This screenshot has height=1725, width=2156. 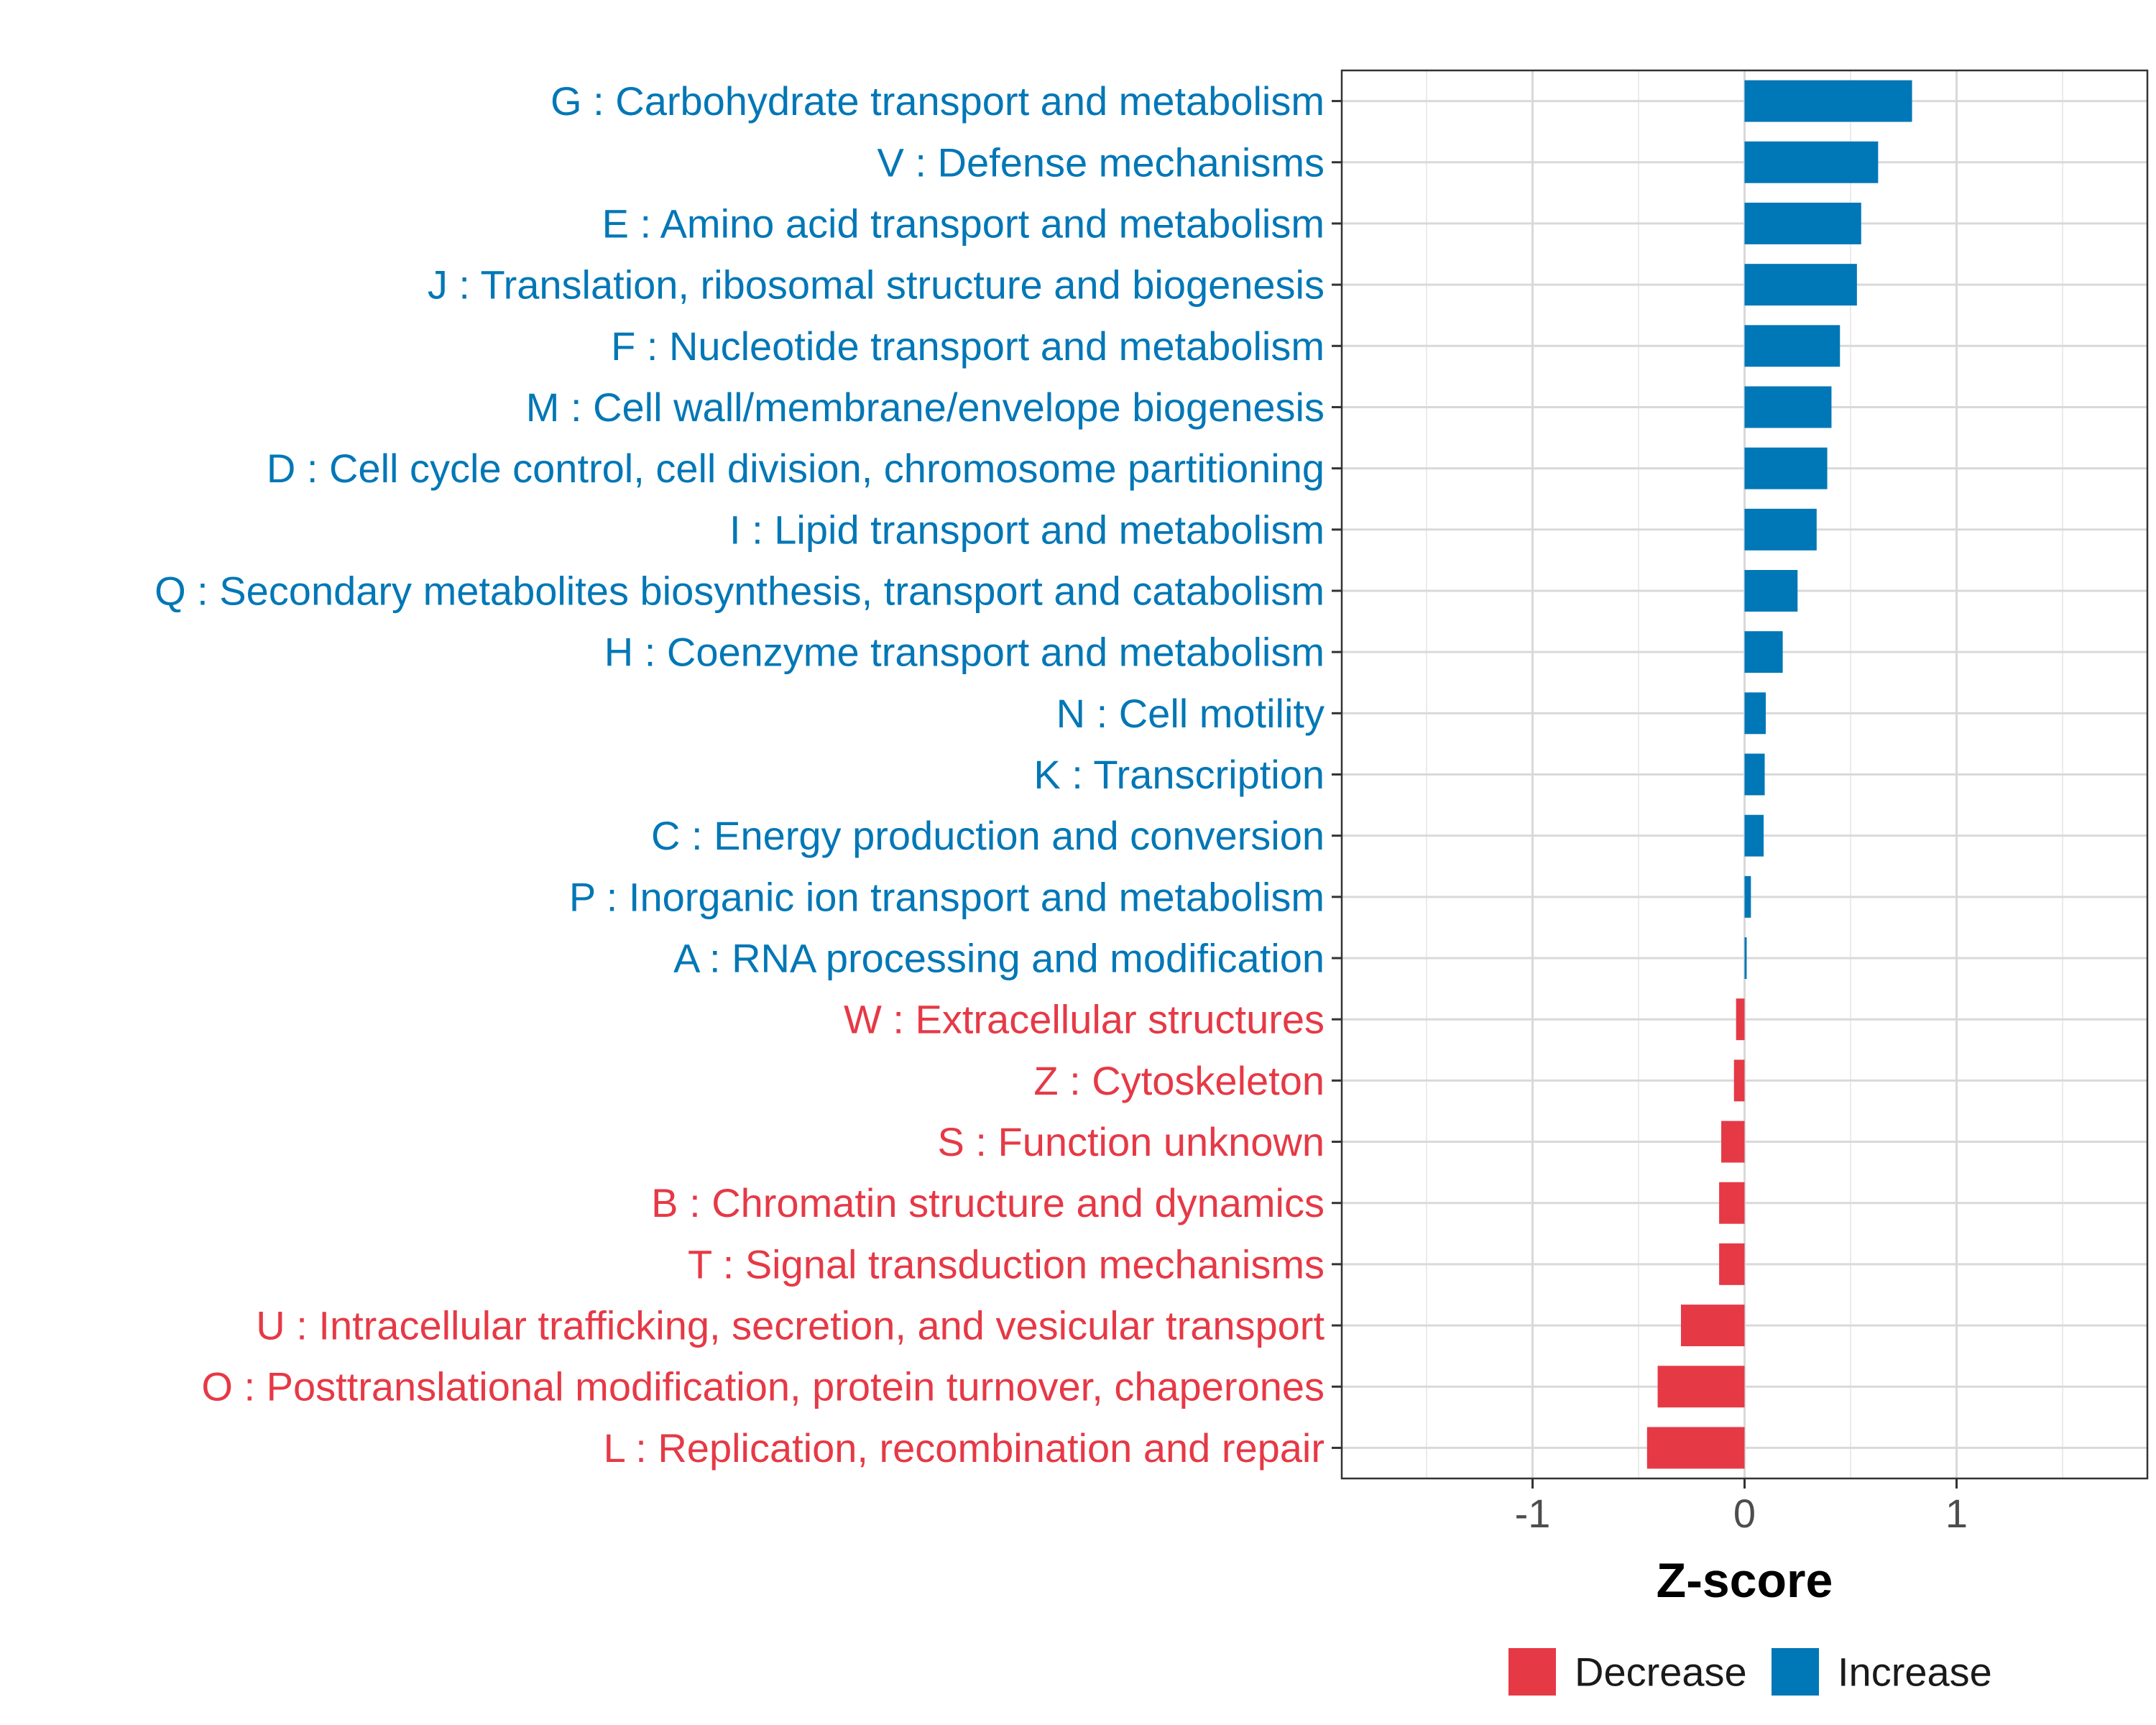 I want to click on category-label: H : Coenzyme transport and metabolism, so click(x=964, y=652).